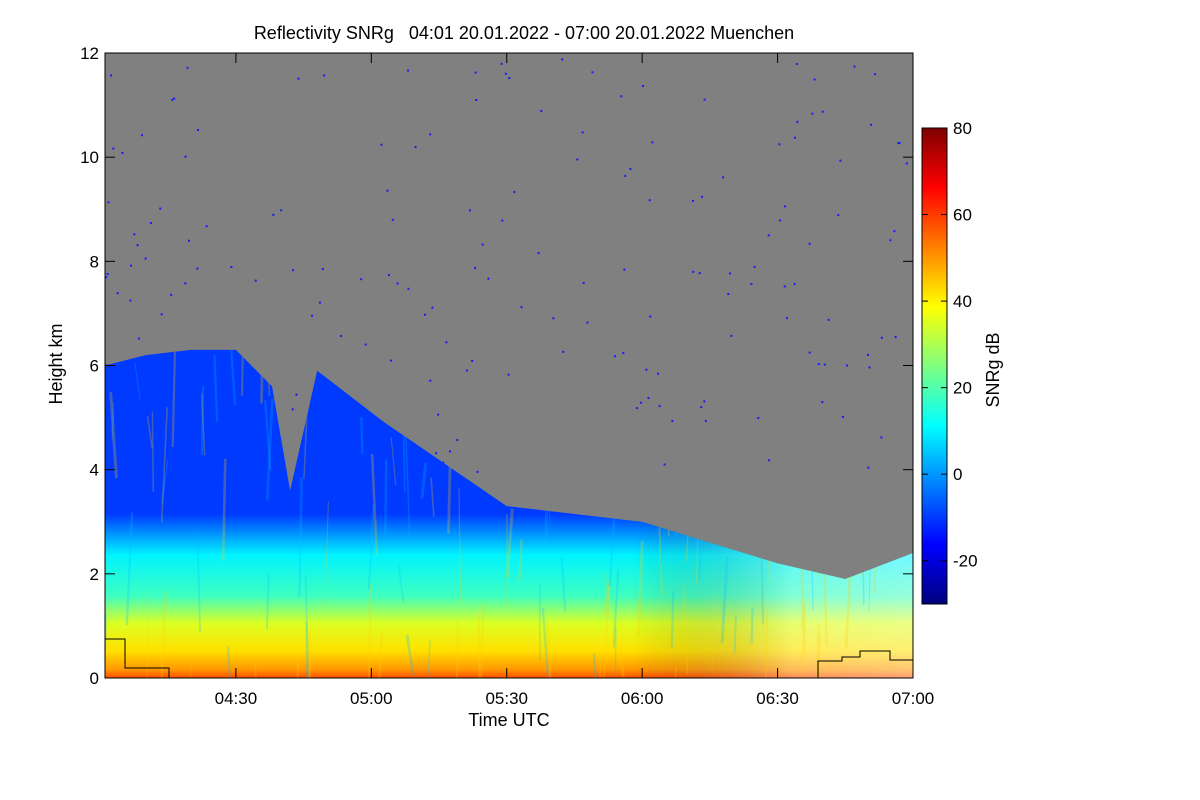 The height and width of the screenshot is (800, 1200). What do you see at coordinates (962, 128) in the screenshot?
I see `colorbar-tick-label: 80` at bounding box center [962, 128].